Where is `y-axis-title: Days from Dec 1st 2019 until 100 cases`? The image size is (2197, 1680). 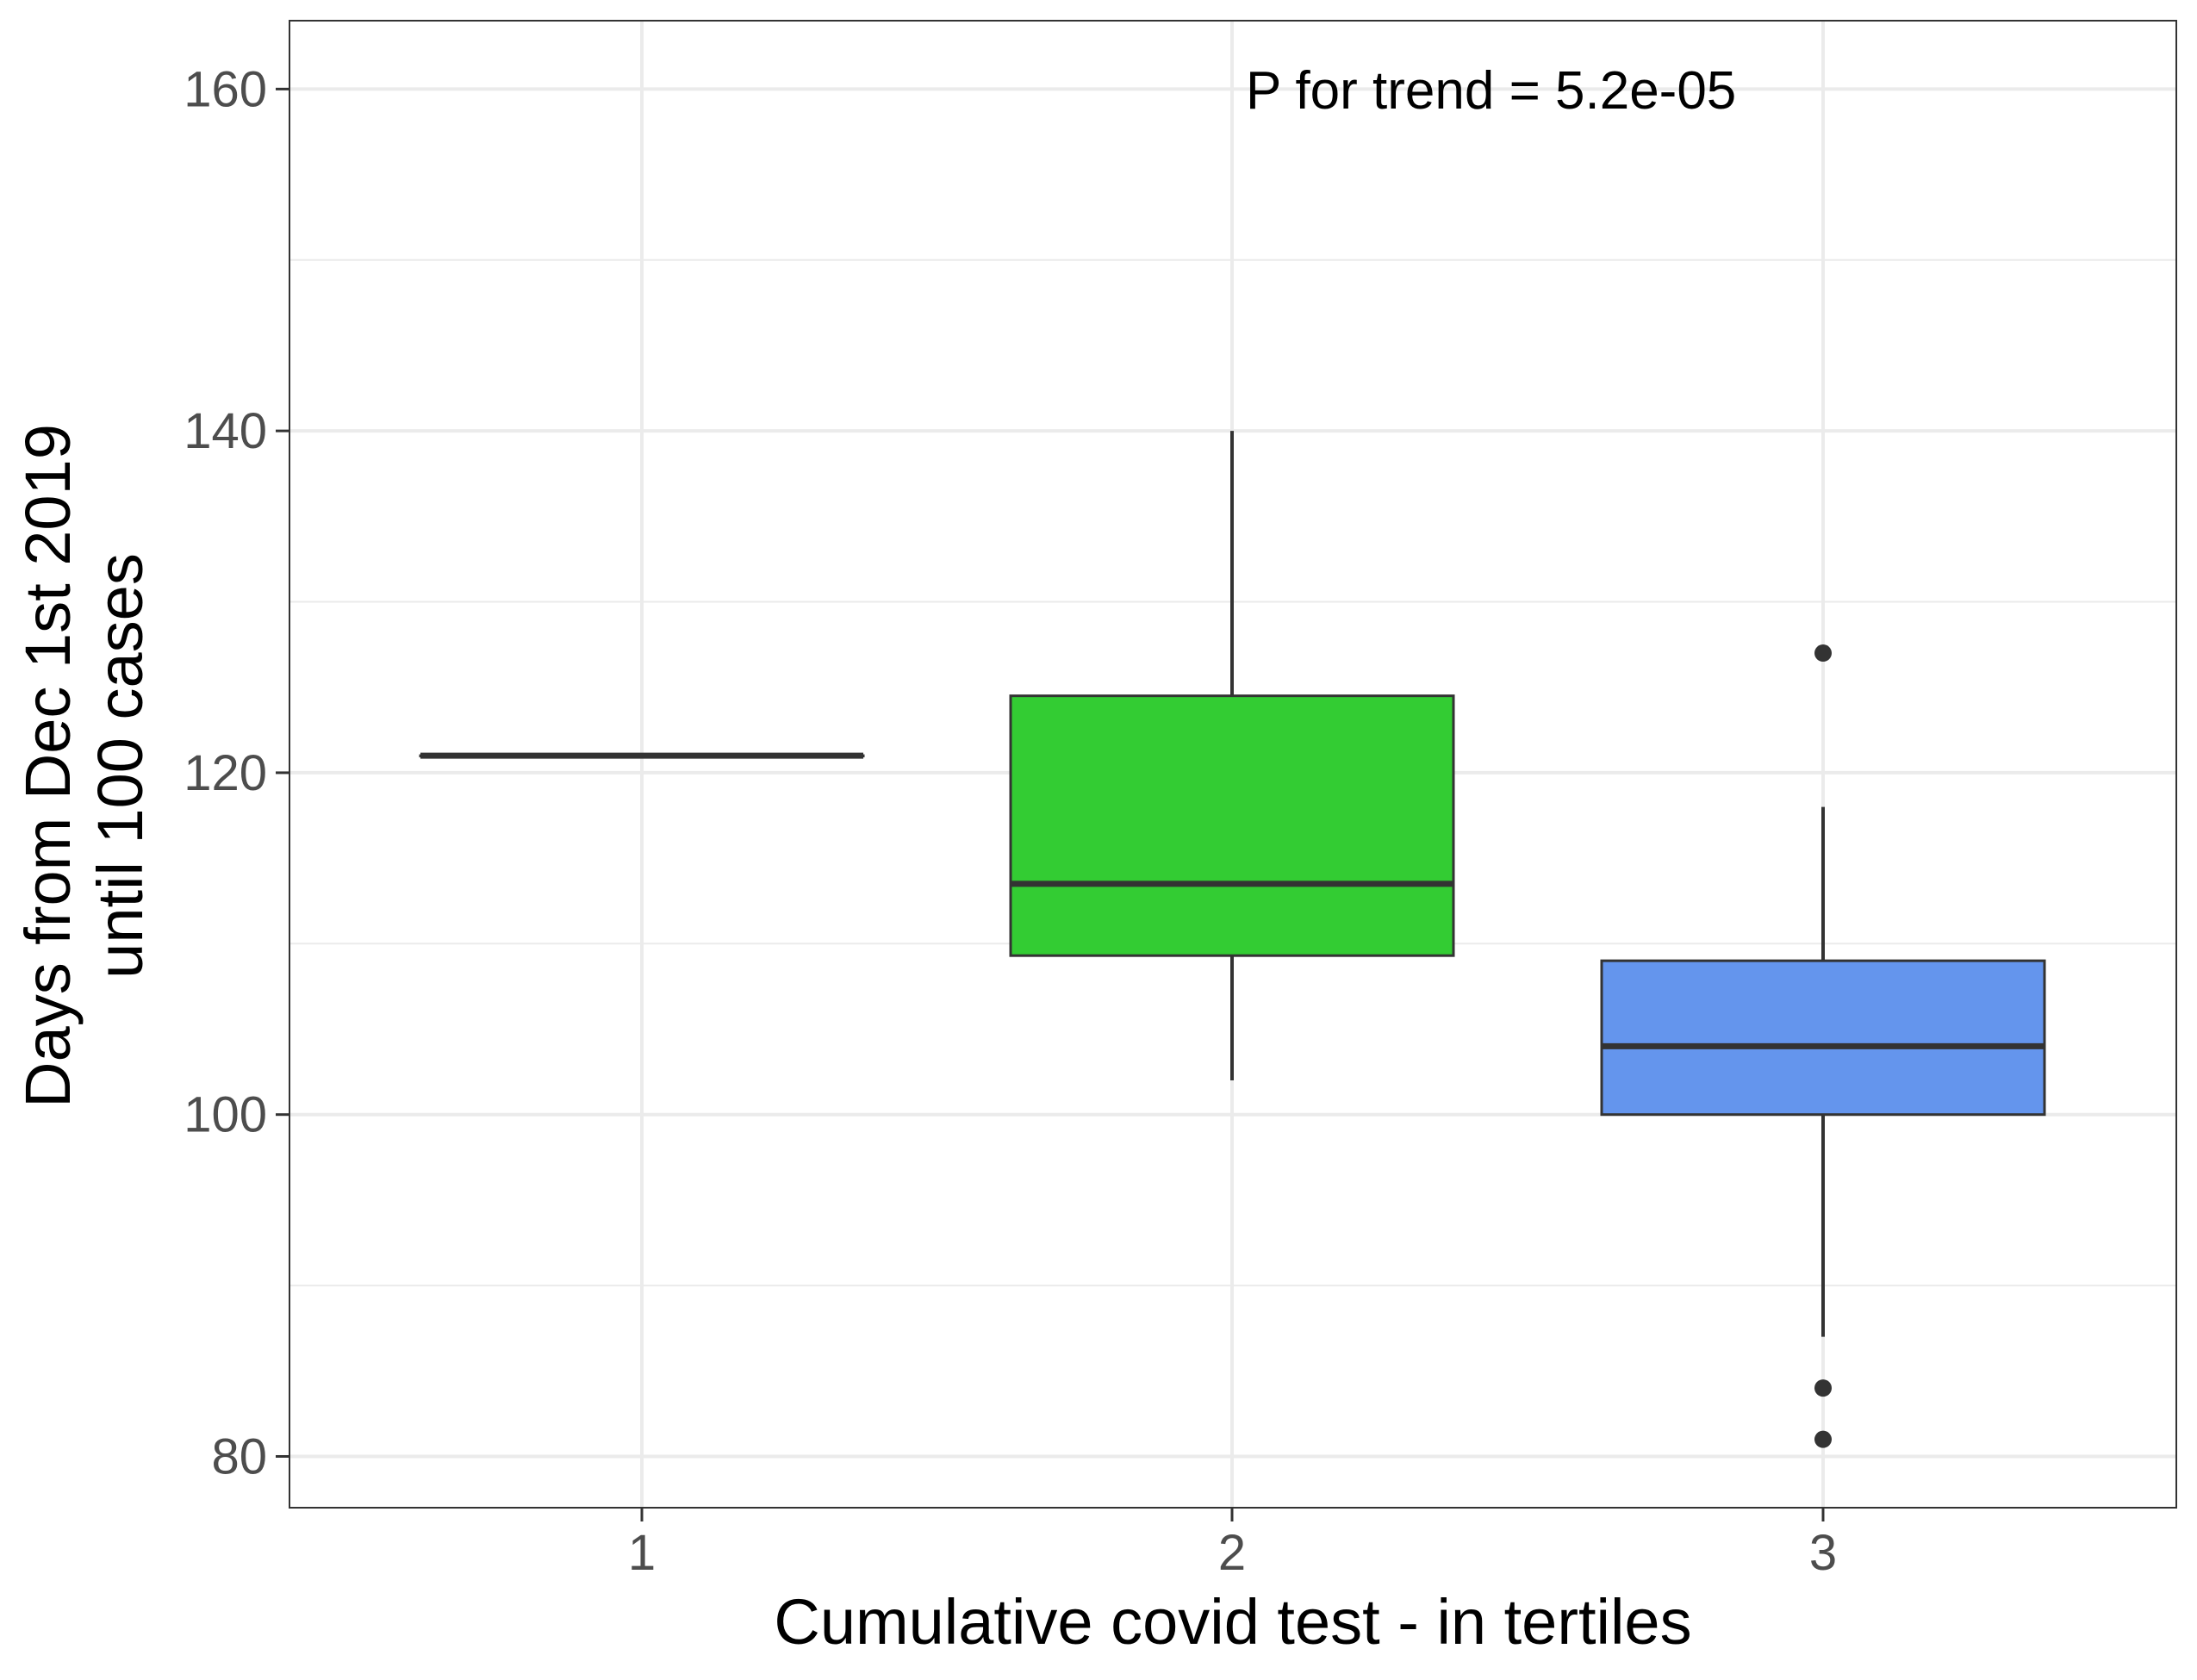
y-axis-title: Days from Dec 1st 2019 until 100 cases is located at coordinates (84, 766).